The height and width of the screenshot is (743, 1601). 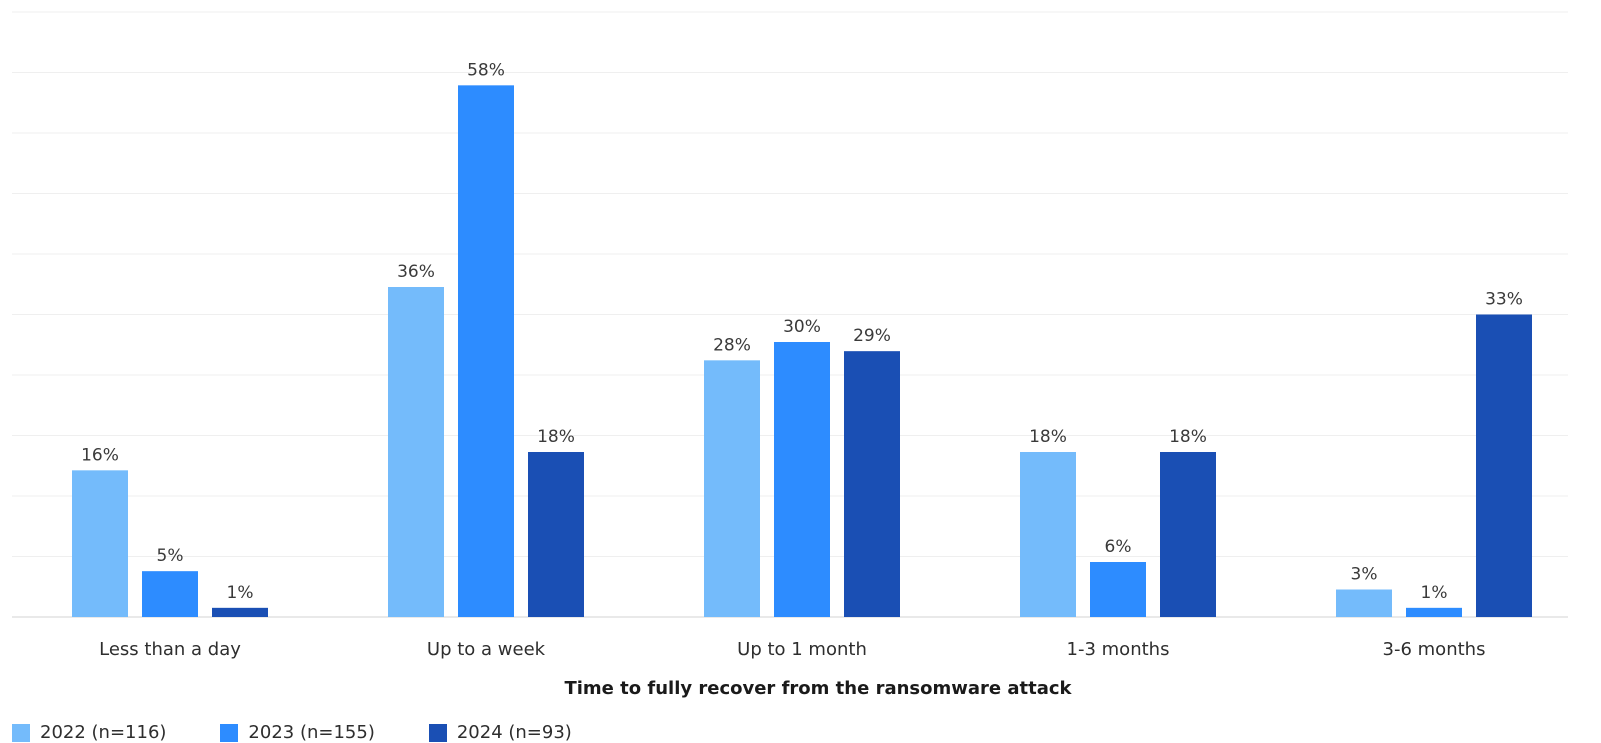 I want to click on legend: 2022 (n=116) 2023 (n=155) 2024 (n=93), so click(x=292, y=732).